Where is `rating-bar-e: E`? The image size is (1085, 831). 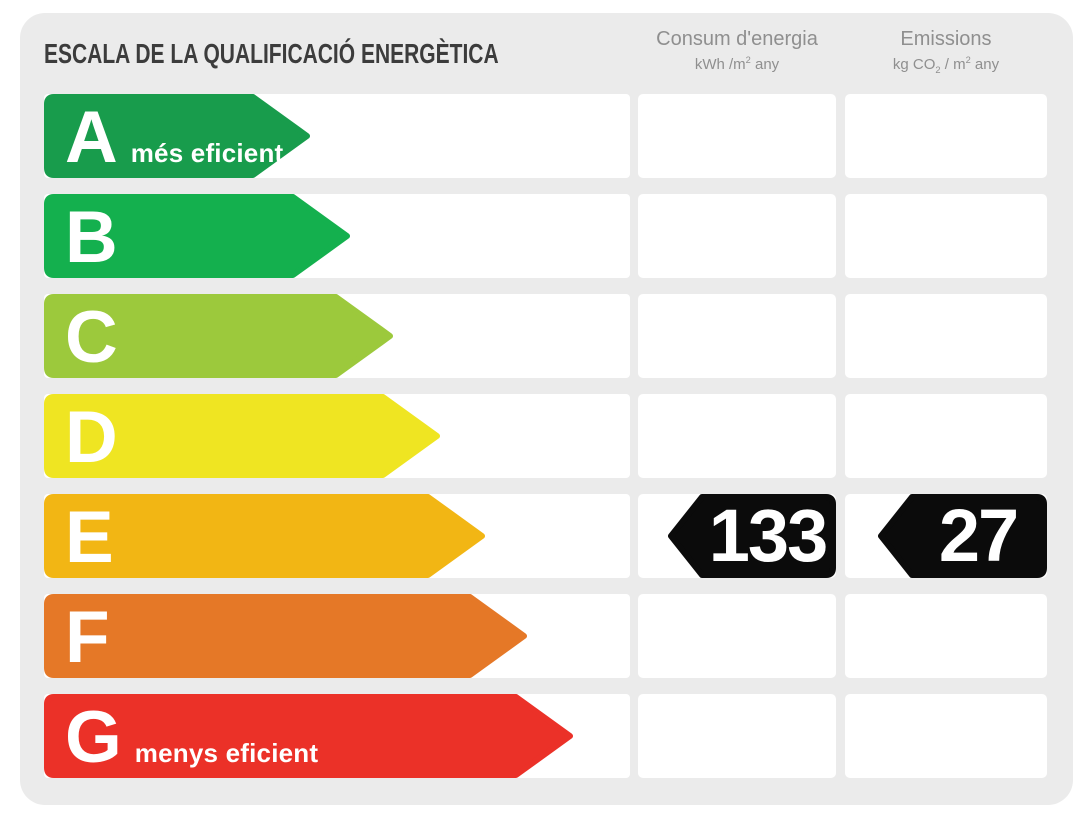
rating-bar-e: E is located at coordinates (264, 536).